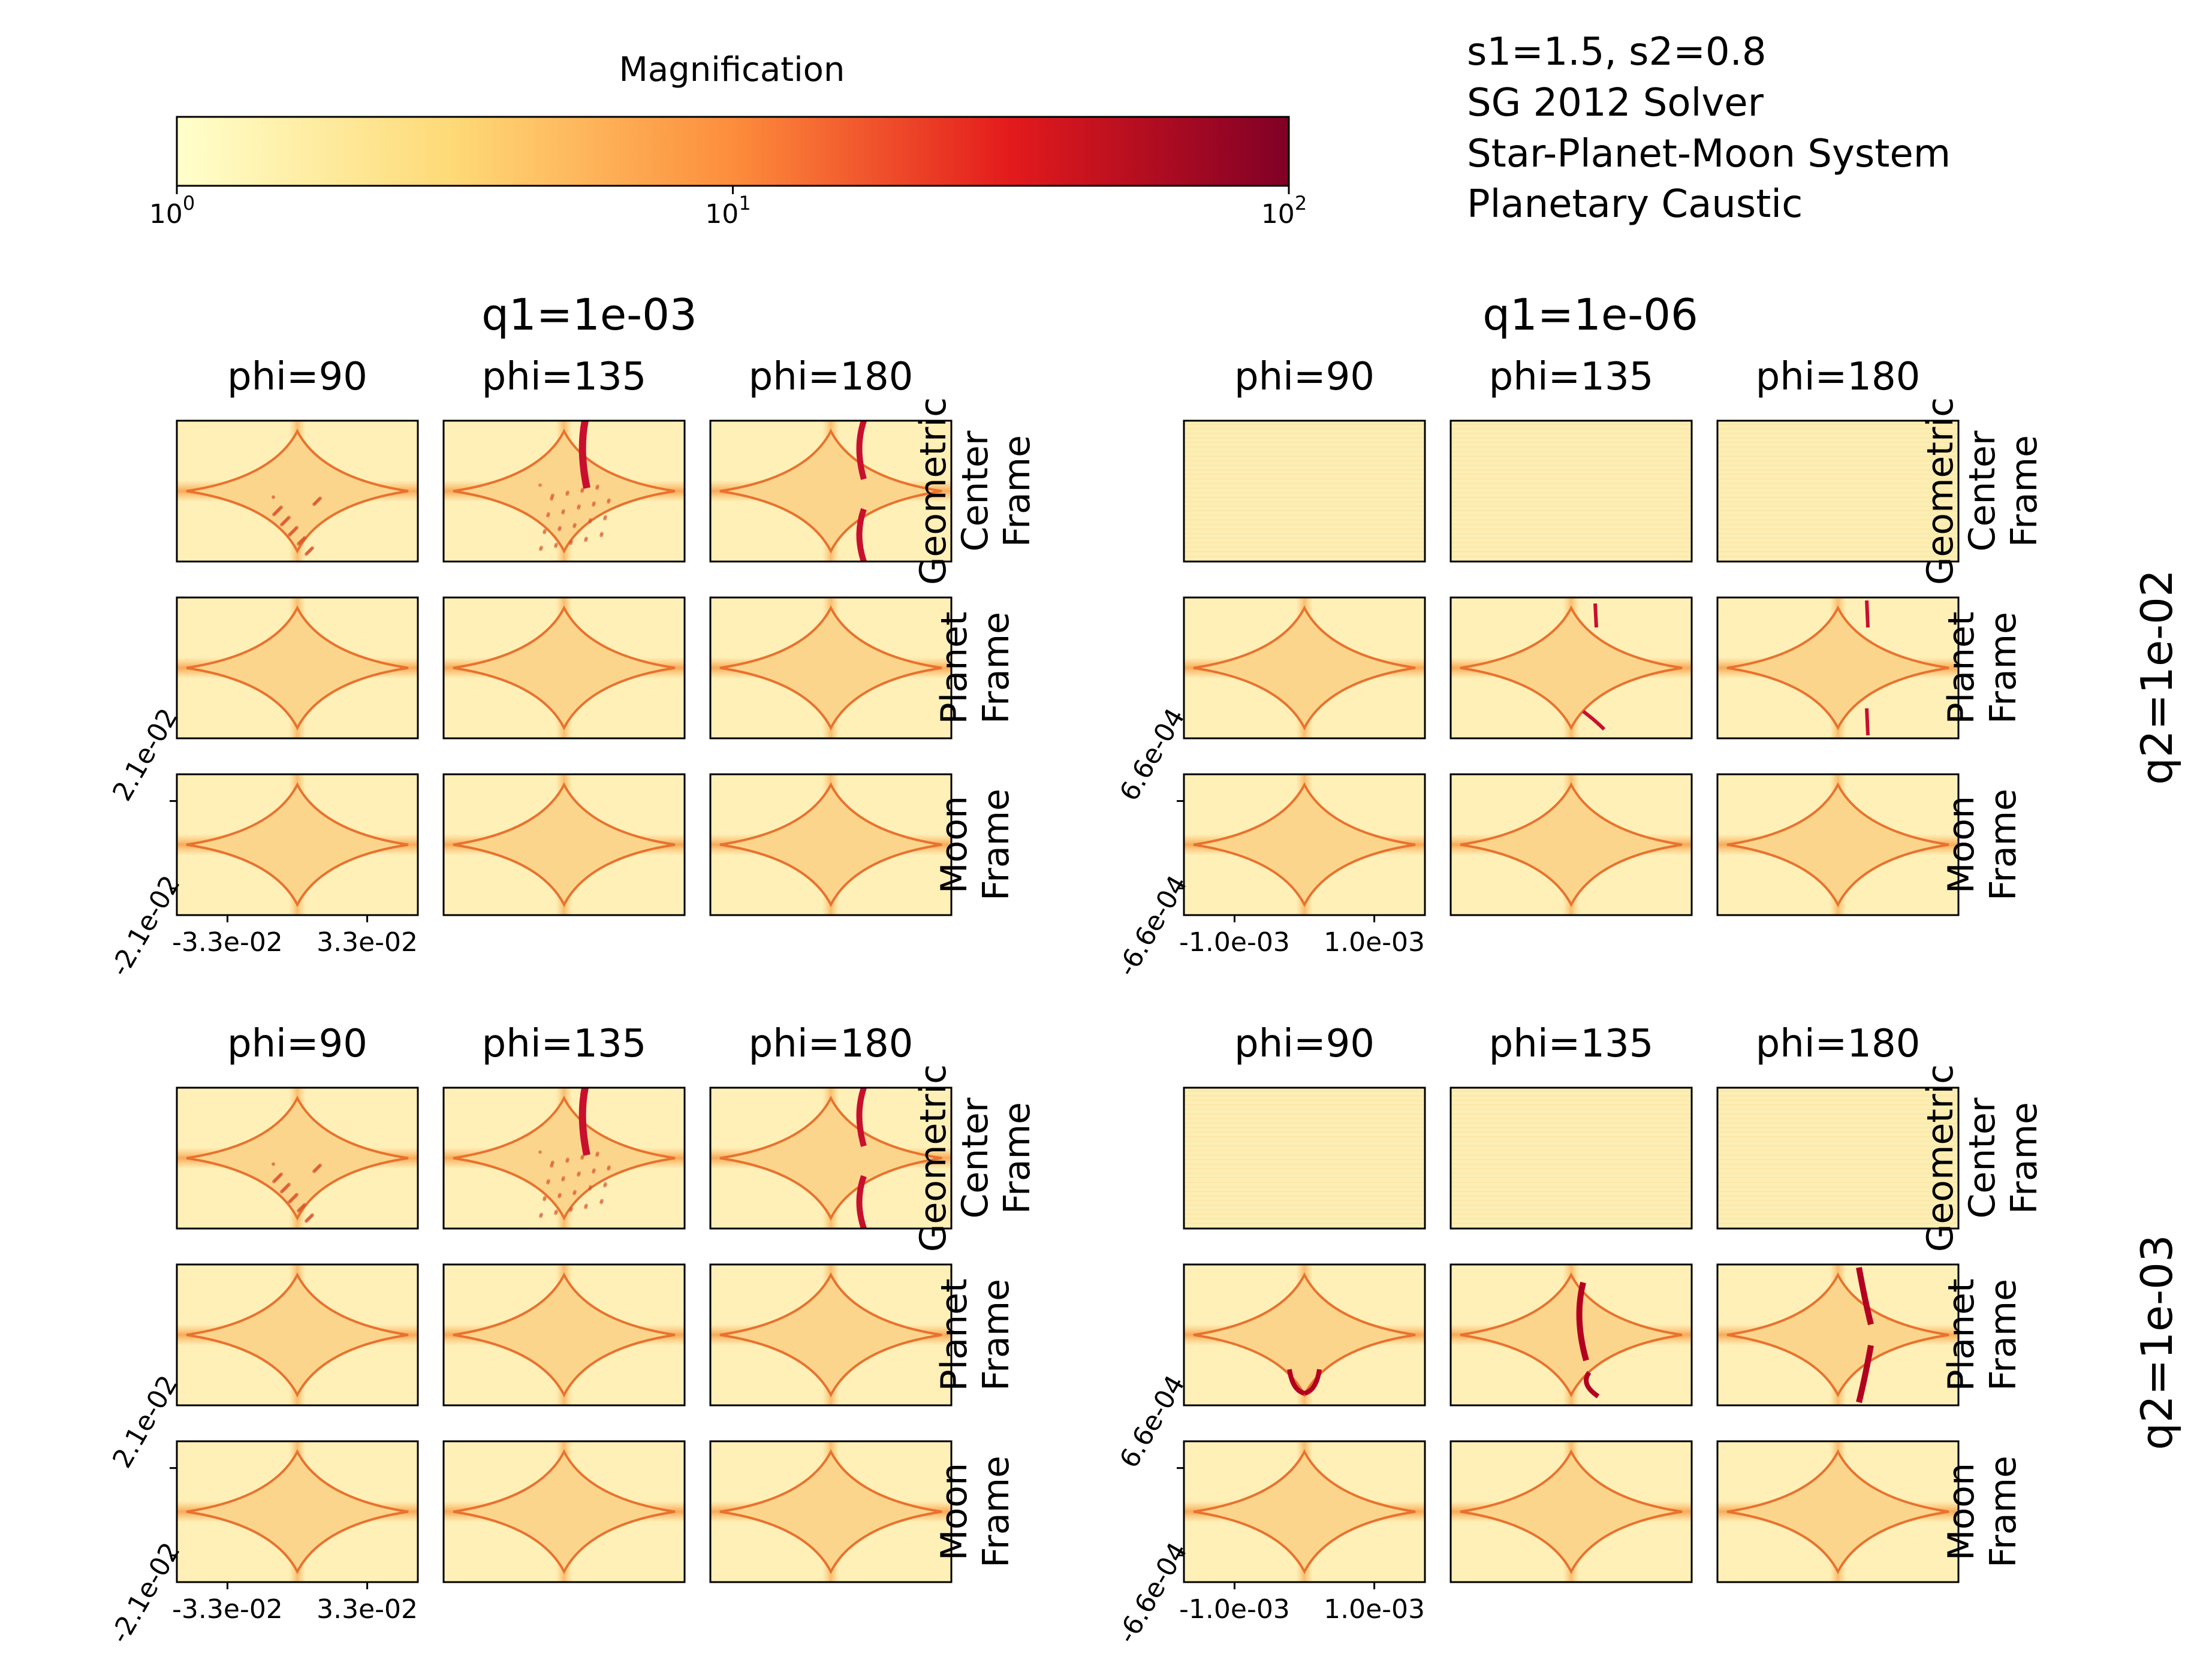 This screenshot has height=1672, width=2212. What do you see at coordinates (2157, 1342) in the screenshot?
I see `row-group-title: q2=1e-03` at bounding box center [2157, 1342].